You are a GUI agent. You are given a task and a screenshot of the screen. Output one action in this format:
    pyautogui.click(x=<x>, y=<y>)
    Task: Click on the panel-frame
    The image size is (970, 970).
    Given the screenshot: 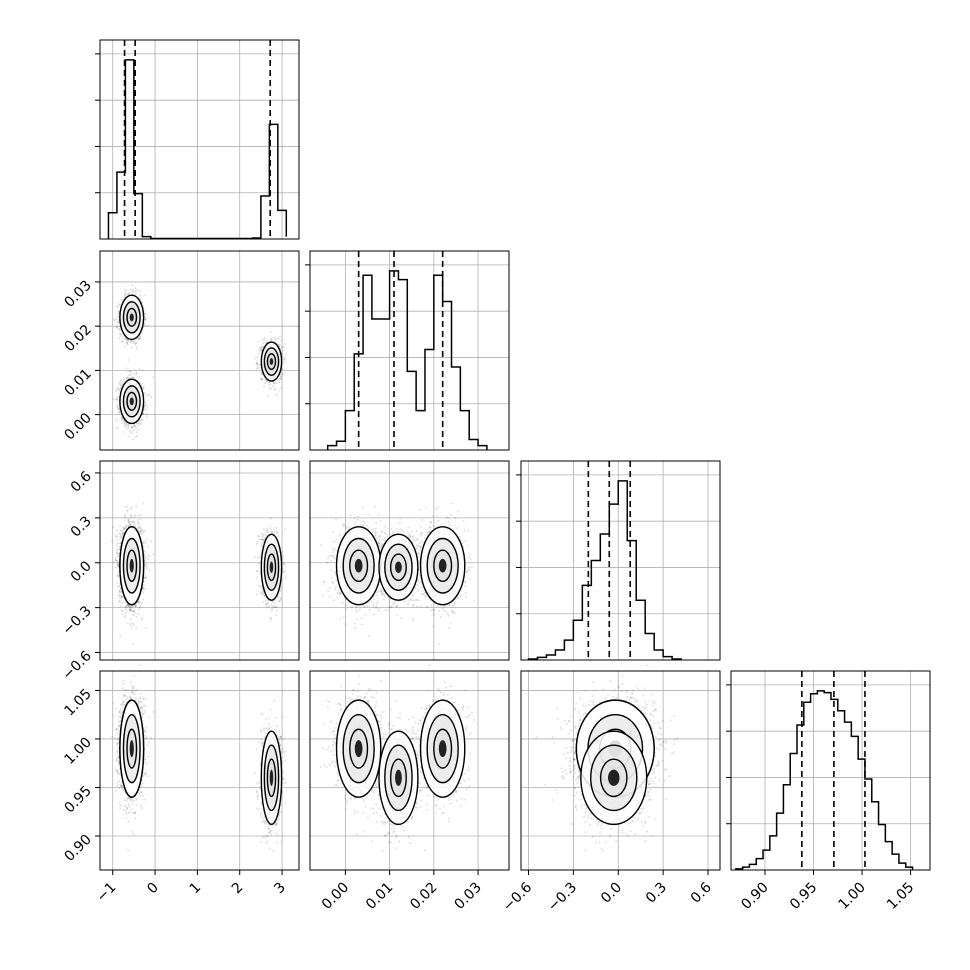 What is the action you would take?
    pyautogui.click(x=409, y=350)
    